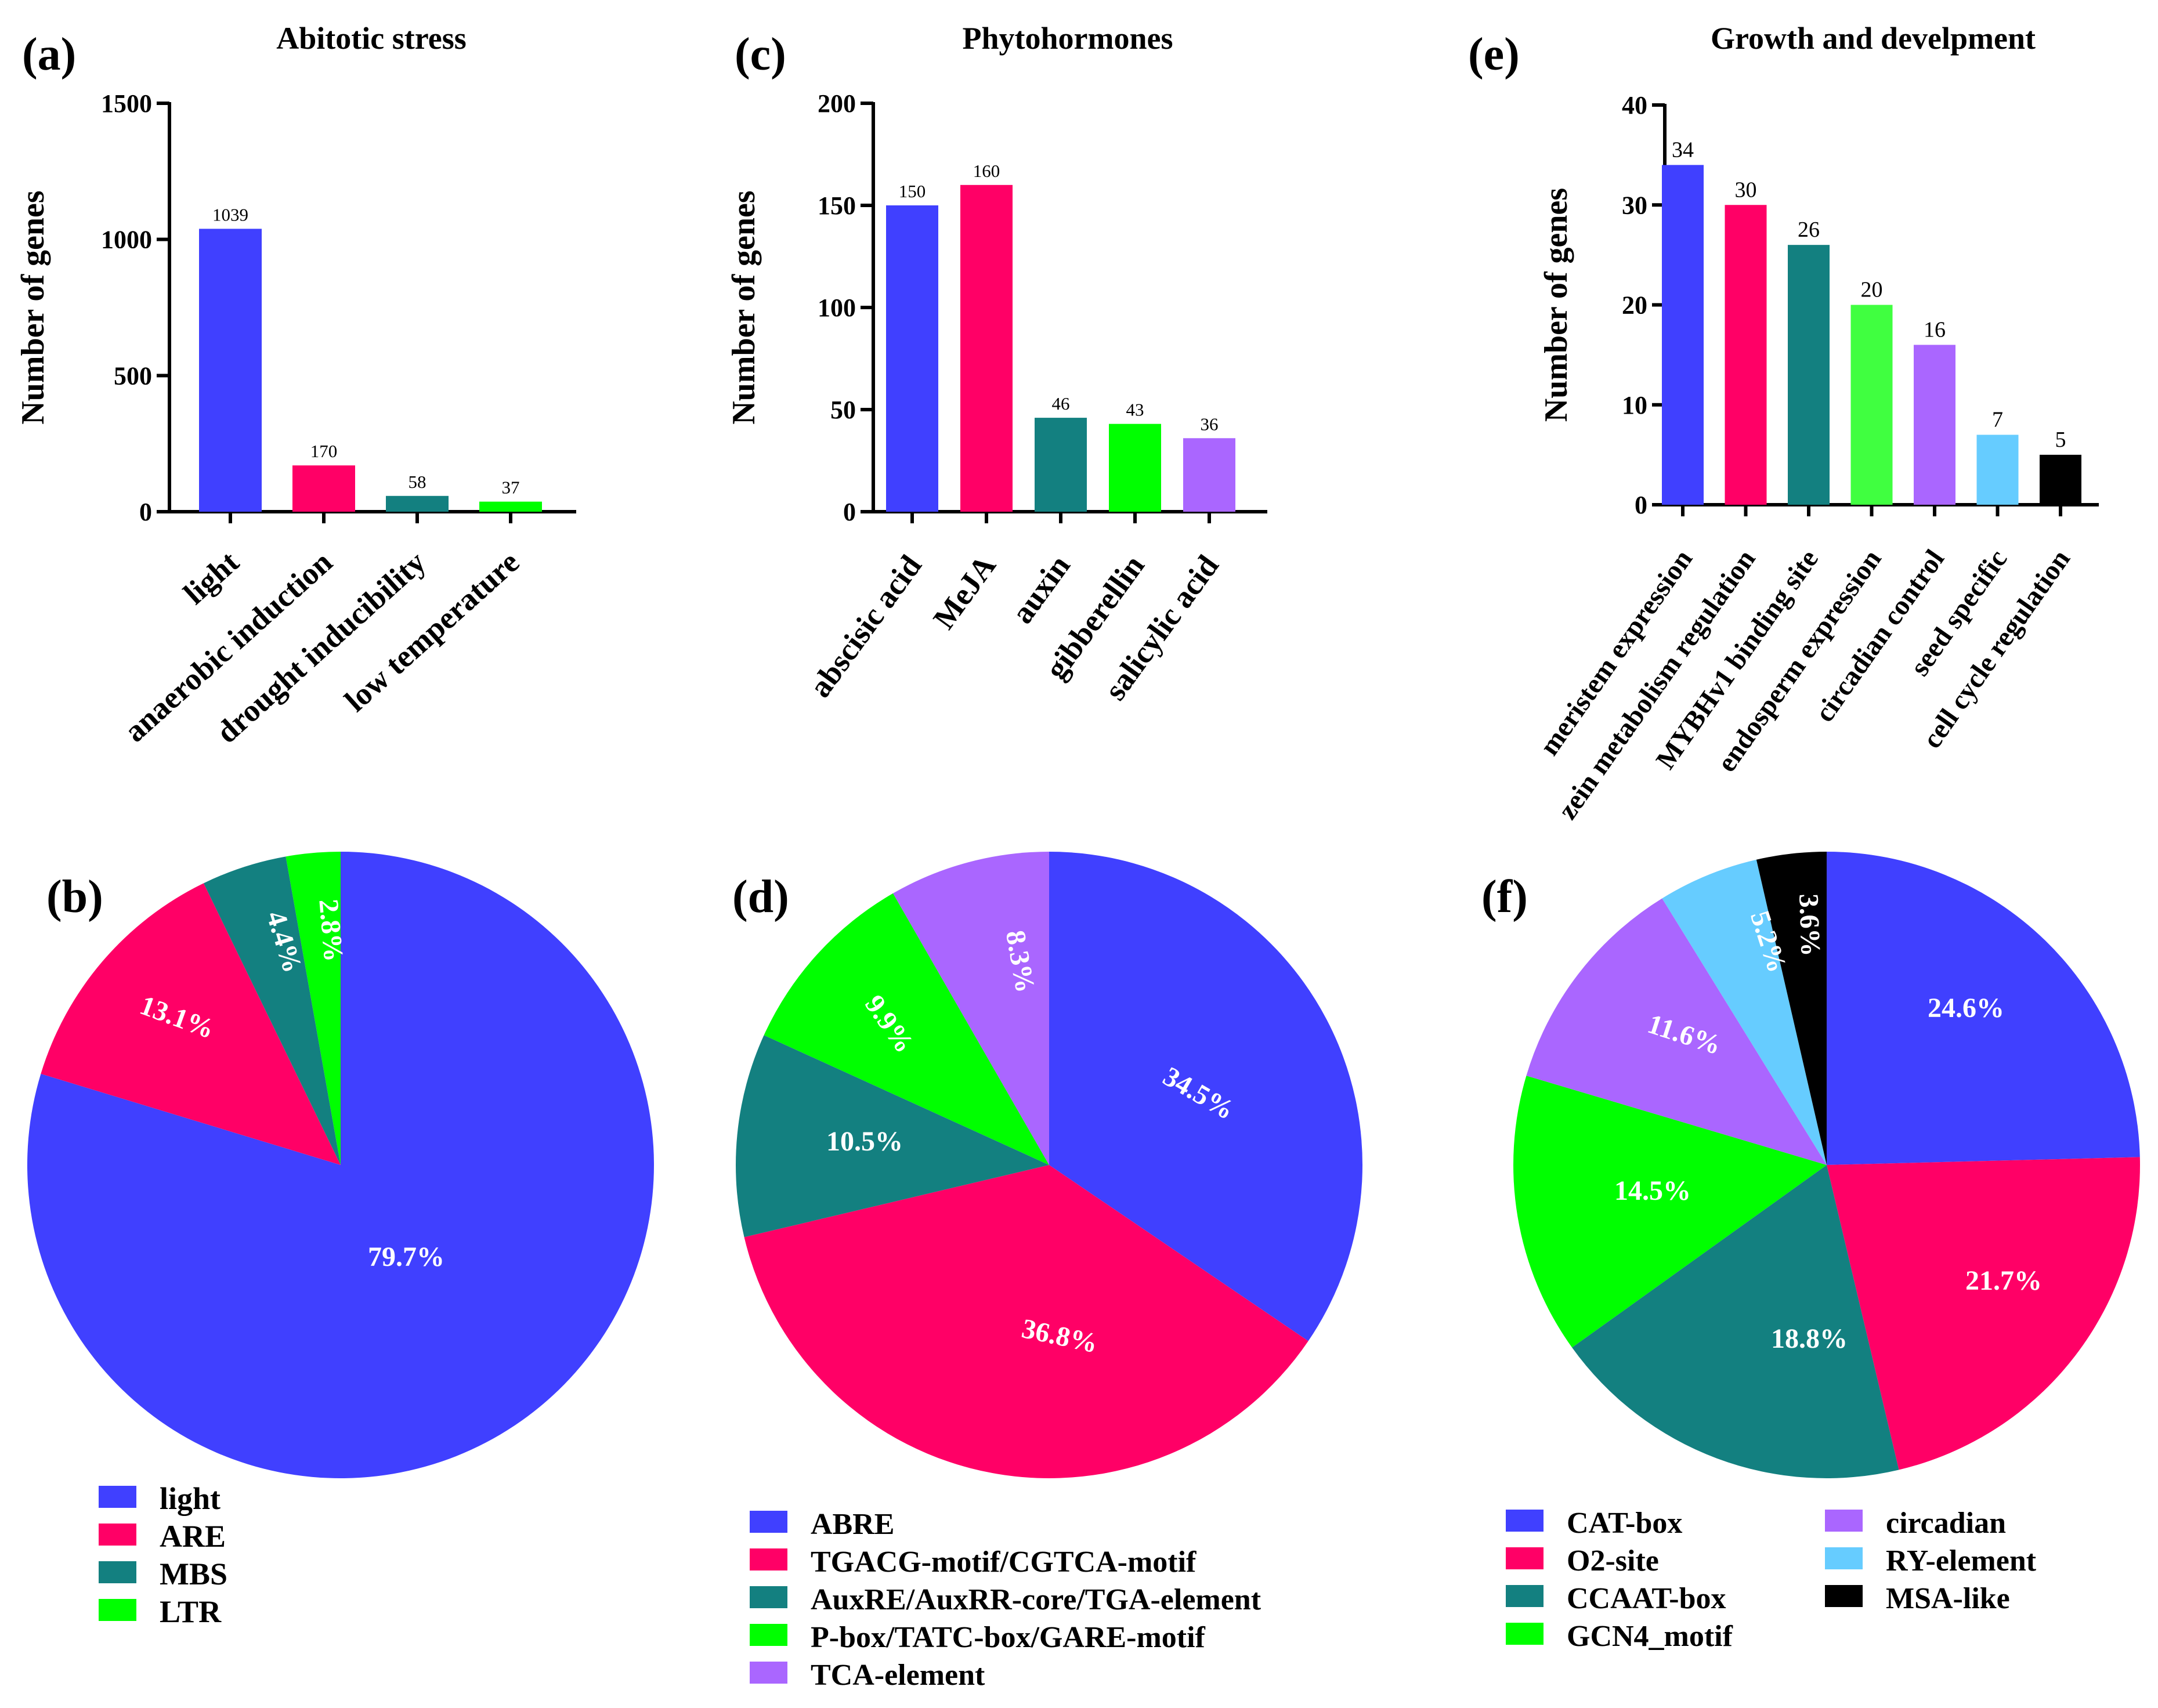  Describe the element at coordinates (1935, 329) in the screenshot. I see `data-label: 16` at that location.